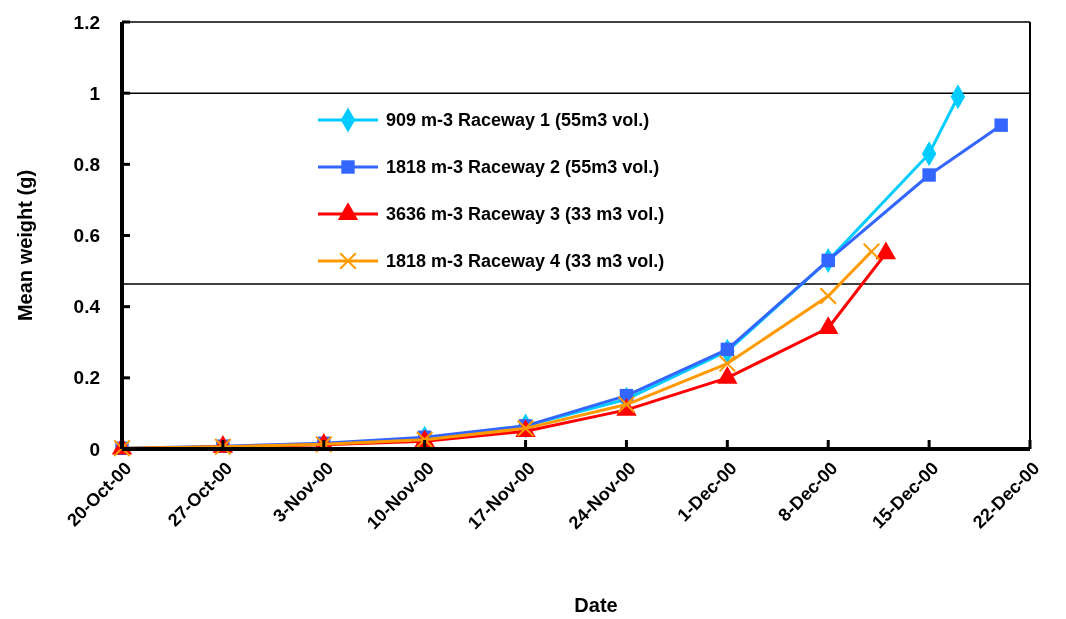 Image resolution: width=1066 pixels, height=619 pixels. Describe the element at coordinates (86, 22) in the screenshot. I see `y-tick-label: 1.2` at that location.